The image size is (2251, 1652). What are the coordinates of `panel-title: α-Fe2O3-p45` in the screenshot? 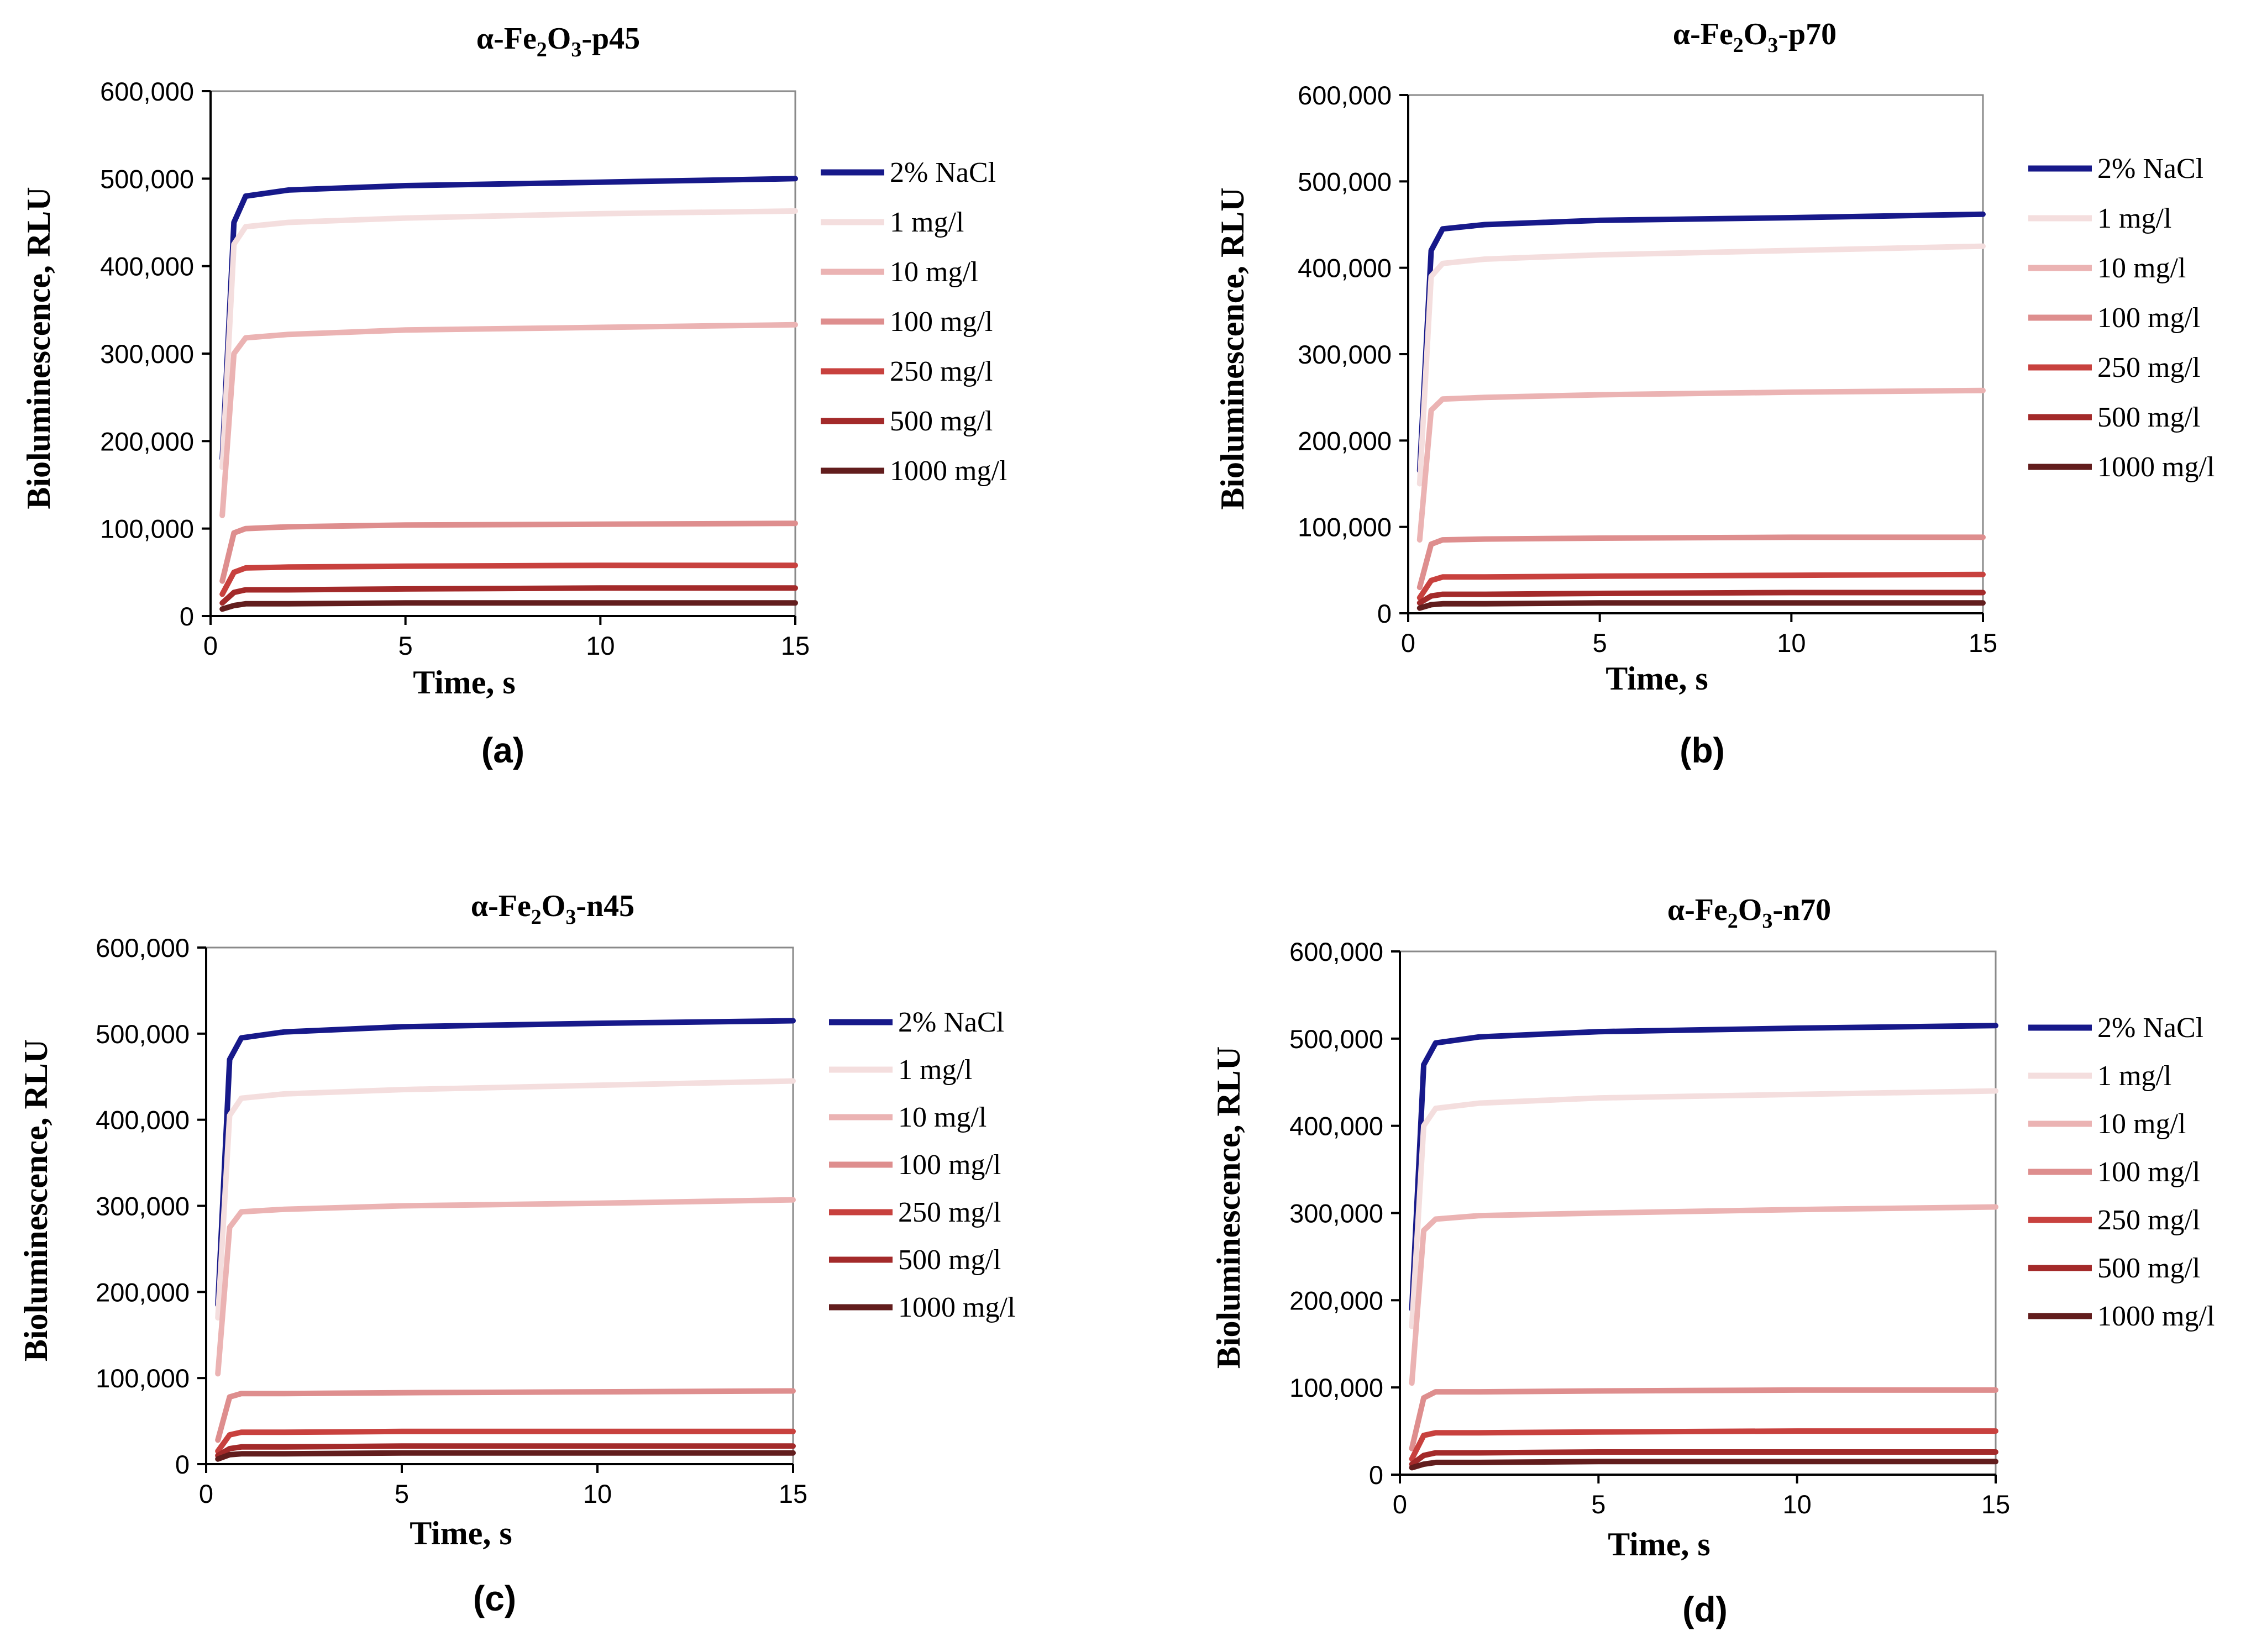 It's located at (558, 41).